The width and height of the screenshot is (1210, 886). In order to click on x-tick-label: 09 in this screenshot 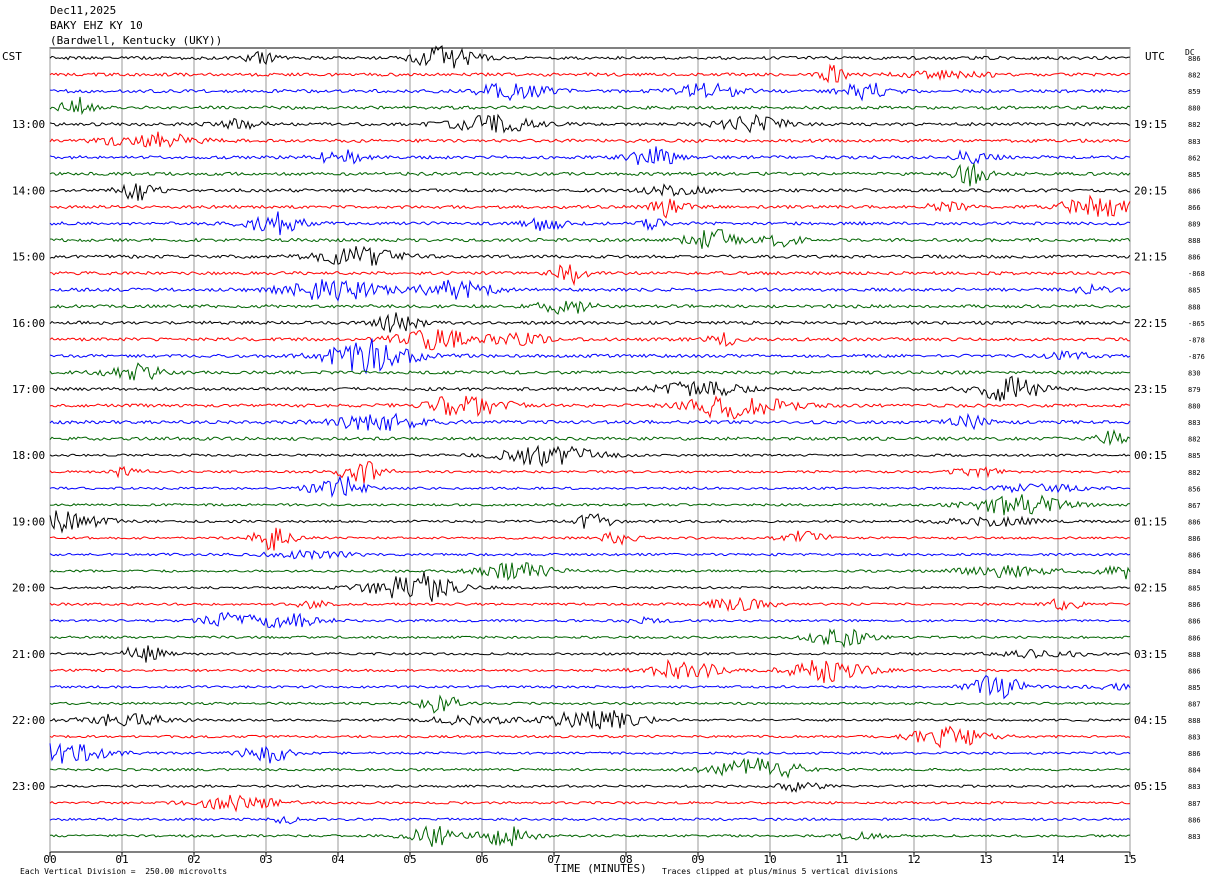, I will do `click(697, 859)`.